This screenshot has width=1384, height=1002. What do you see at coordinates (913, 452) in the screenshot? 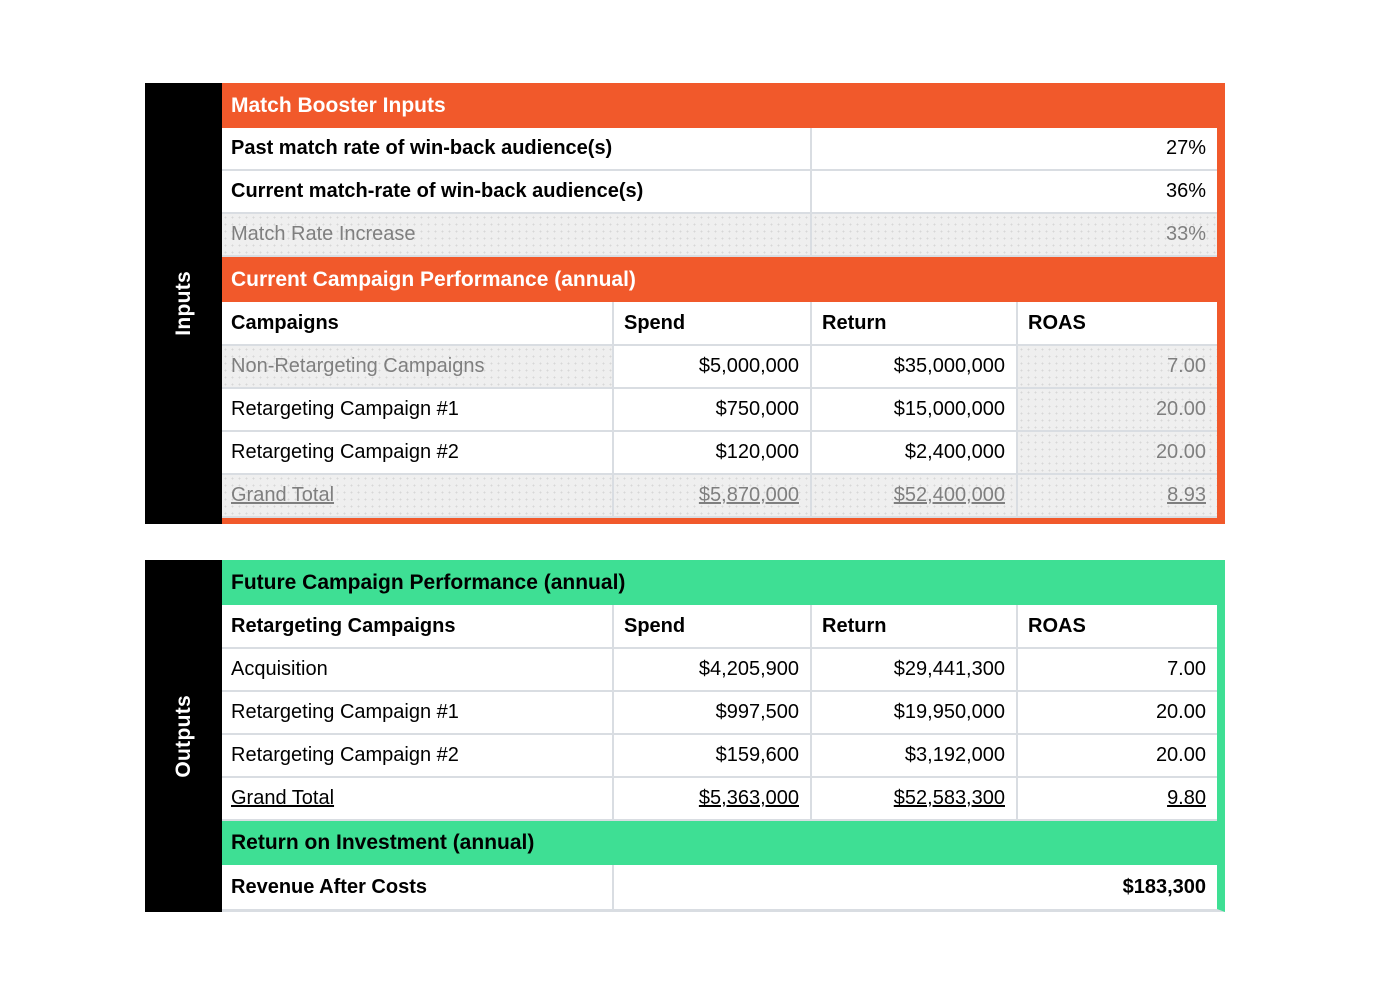
I see `campaign-return-cell: $2,400,000` at bounding box center [913, 452].